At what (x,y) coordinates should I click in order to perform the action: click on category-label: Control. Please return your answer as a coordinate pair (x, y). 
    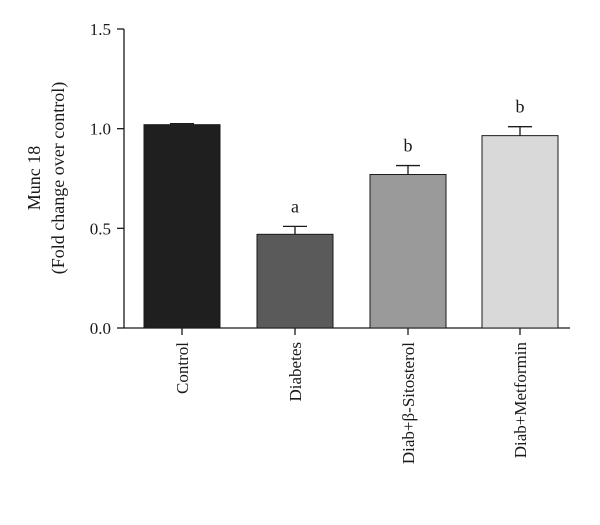
    Looking at the image, I should click on (182, 368).